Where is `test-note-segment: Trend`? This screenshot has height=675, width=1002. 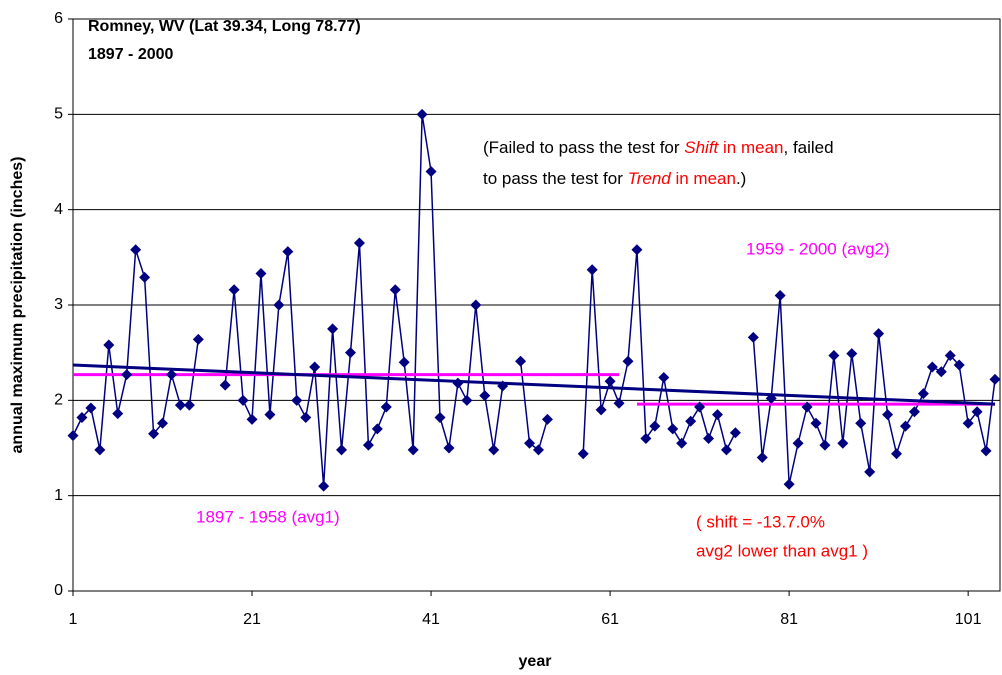 test-note-segment: Trend is located at coordinates (650, 178).